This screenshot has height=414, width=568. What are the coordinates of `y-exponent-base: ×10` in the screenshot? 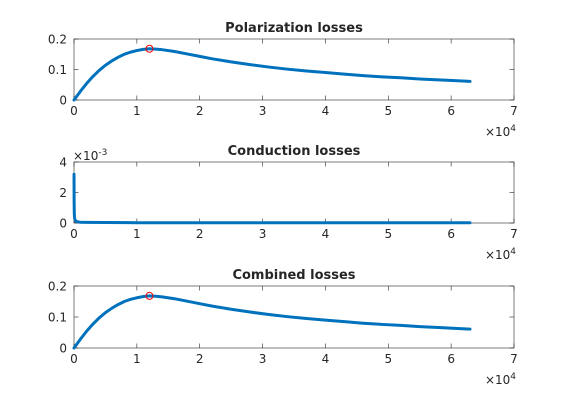 It's located at (85, 156).